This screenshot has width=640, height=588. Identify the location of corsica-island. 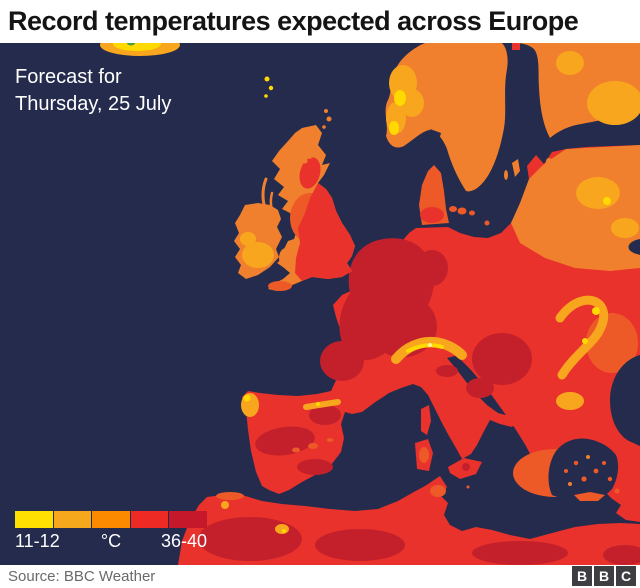
(426, 420).